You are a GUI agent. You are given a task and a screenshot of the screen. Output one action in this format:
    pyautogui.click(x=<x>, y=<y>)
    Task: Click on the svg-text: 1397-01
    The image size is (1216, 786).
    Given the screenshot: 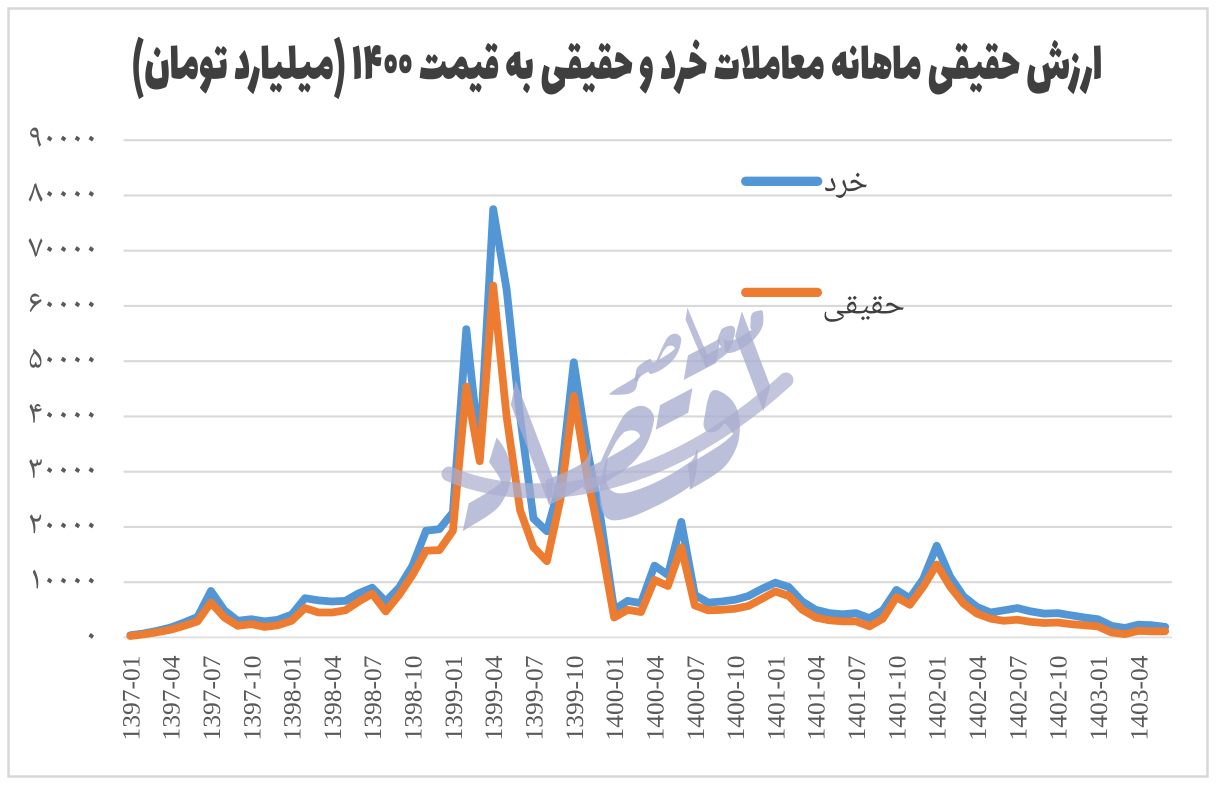 What is the action you would take?
    pyautogui.click(x=130, y=698)
    